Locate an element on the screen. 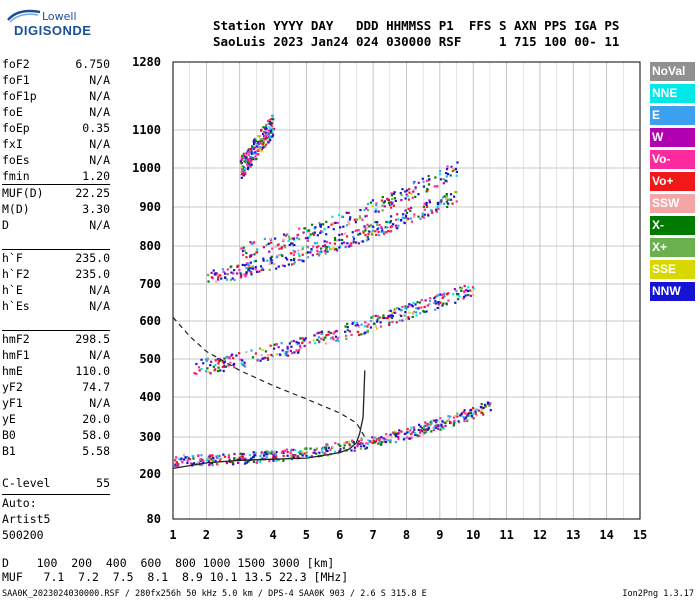 The height and width of the screenshot is (600, 700). param-value: 235.0 is located at coordinates (92, 274).